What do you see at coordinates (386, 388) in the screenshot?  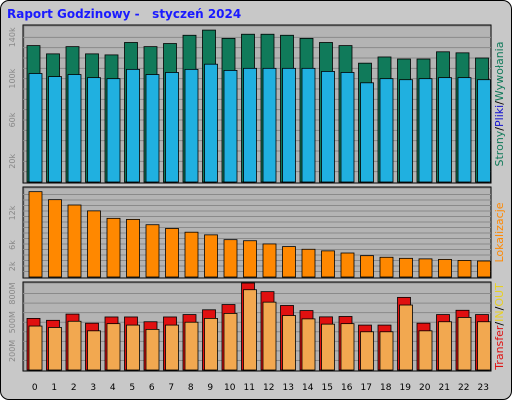 I see `x-tick-label: 18` at bounding box center [386, 388].